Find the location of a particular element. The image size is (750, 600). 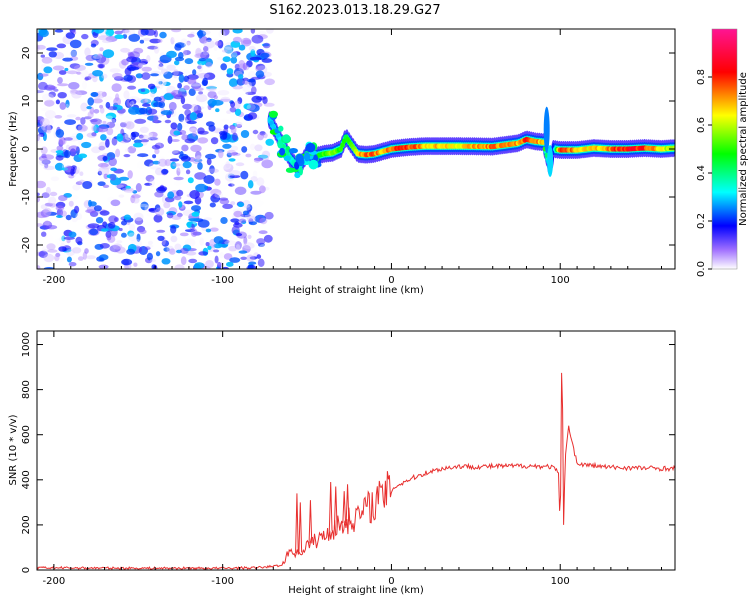

colorbar-tick-label: 0.6 is located at coordinates (701, 125).